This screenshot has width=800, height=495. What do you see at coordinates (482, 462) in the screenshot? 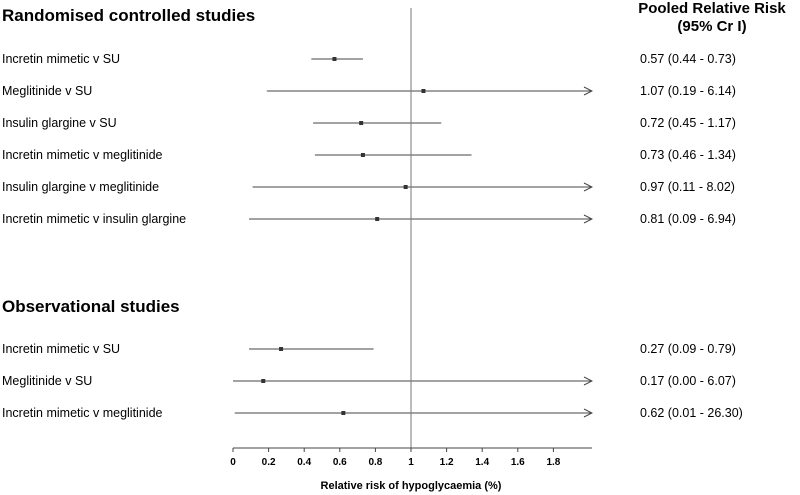
I see `tick-label: 1.4` at bounding box center [482, 462].